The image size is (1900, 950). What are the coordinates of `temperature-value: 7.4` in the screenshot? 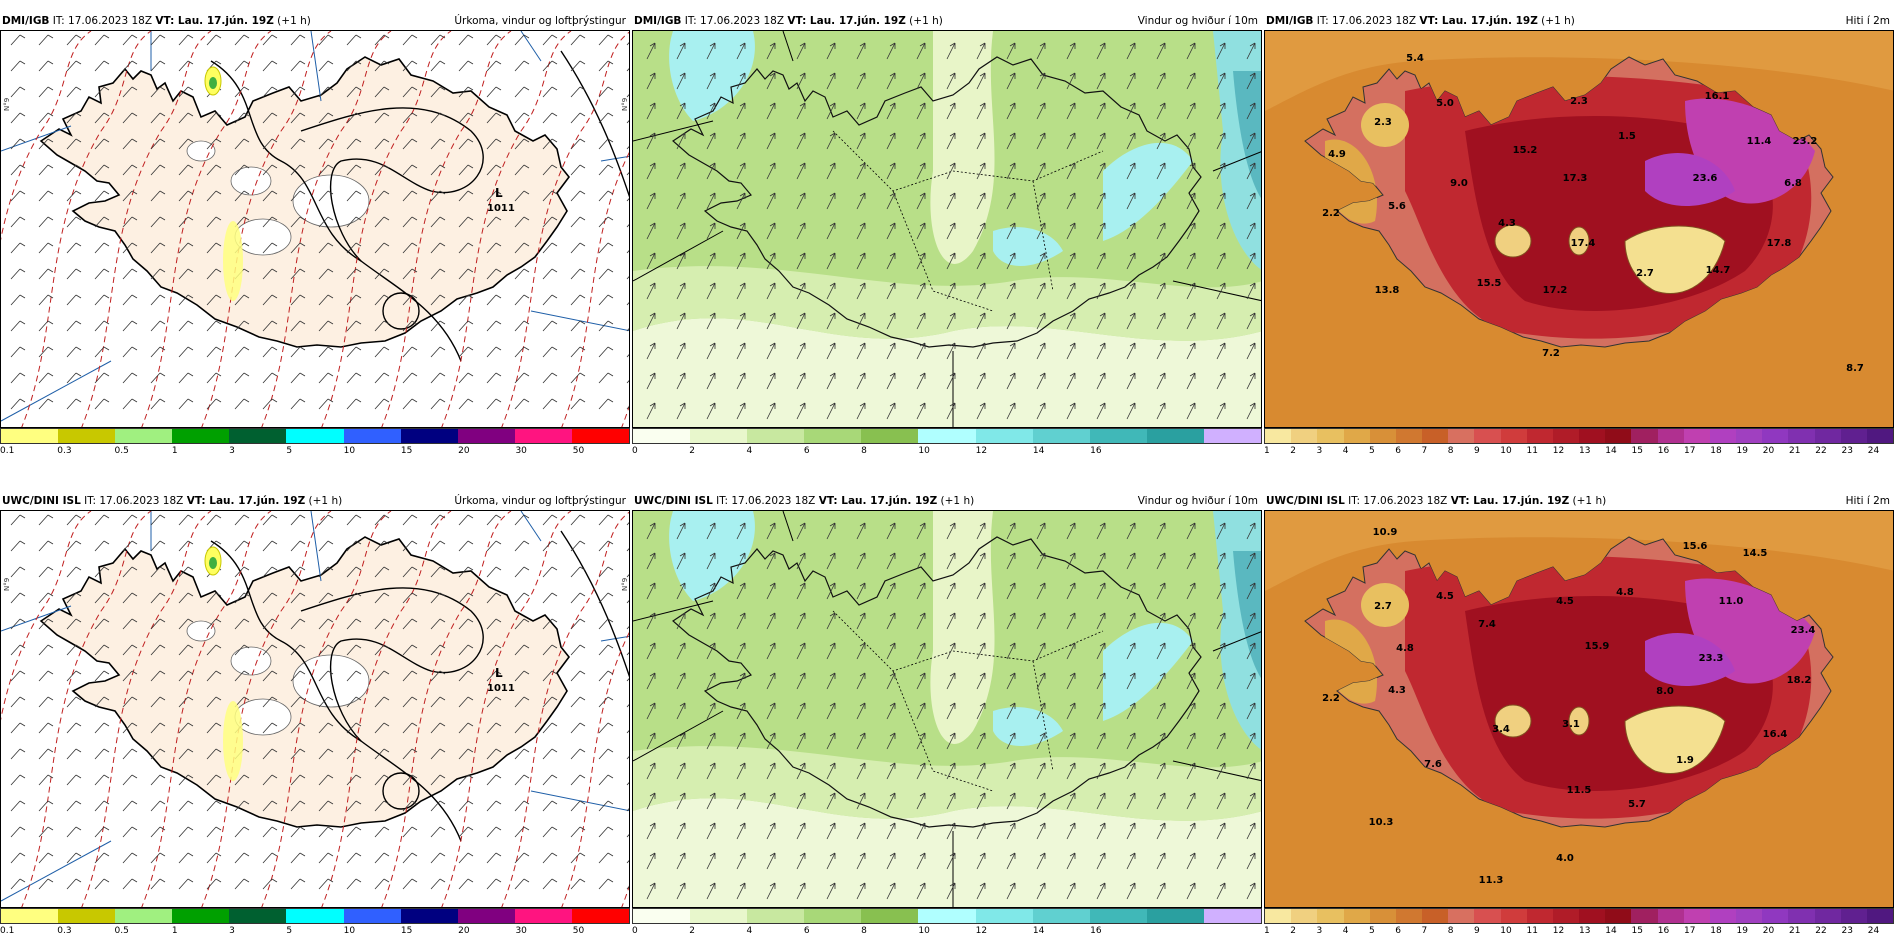 It's located at (1487, 624).